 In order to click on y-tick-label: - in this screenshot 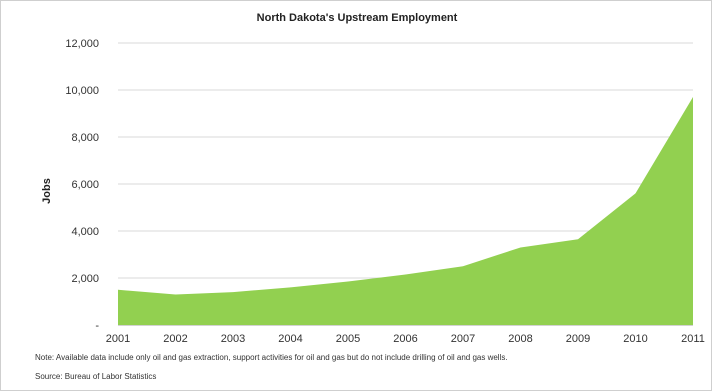, I will do `click(97, 326)`.